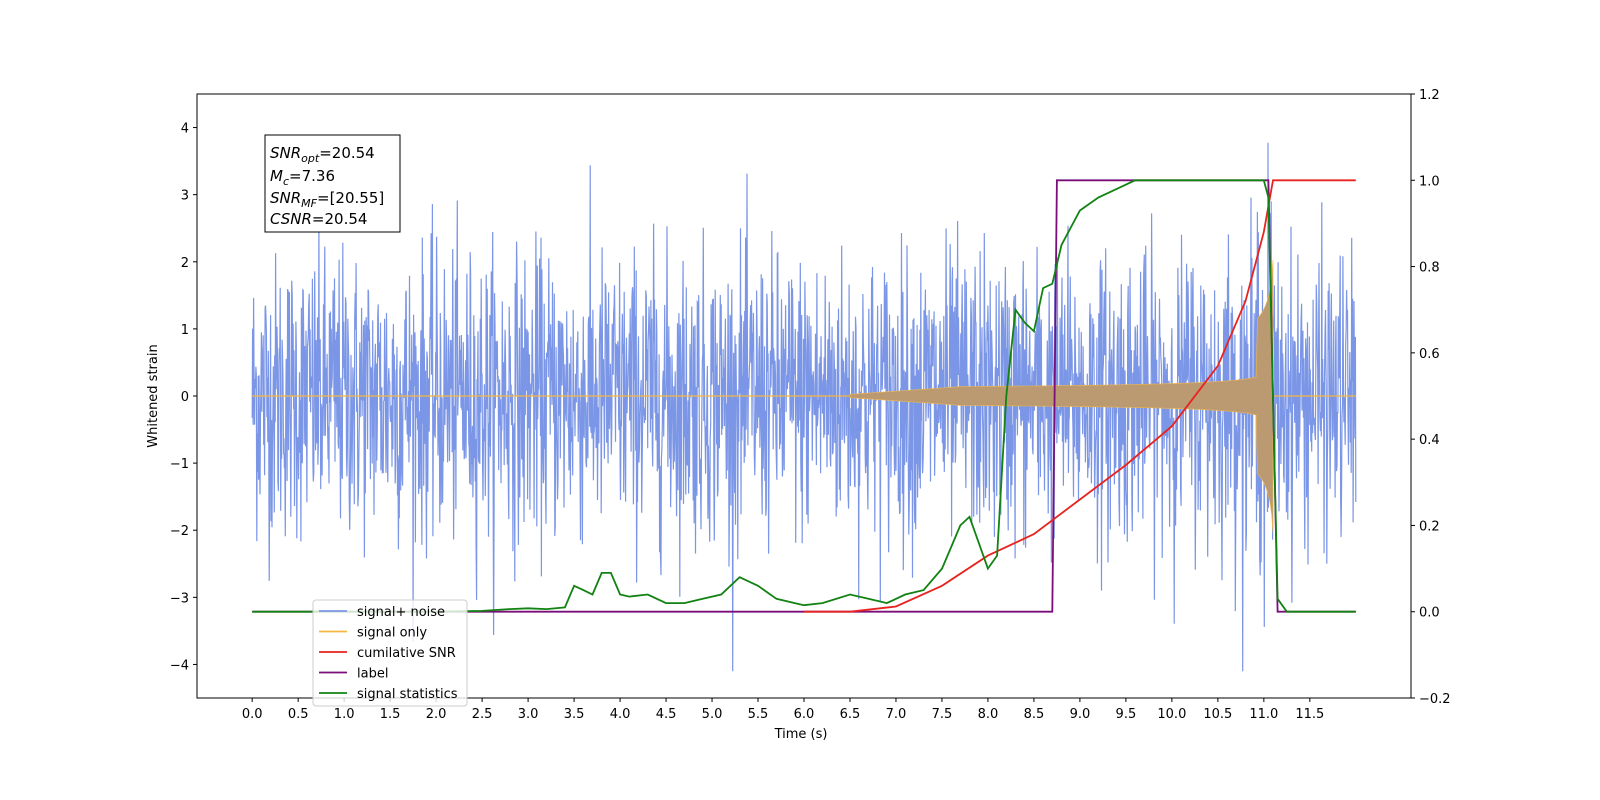  Describe the element at coordinates (1126, 714) in the screenshot. I see `x-tick-label: 9.5` at that location.